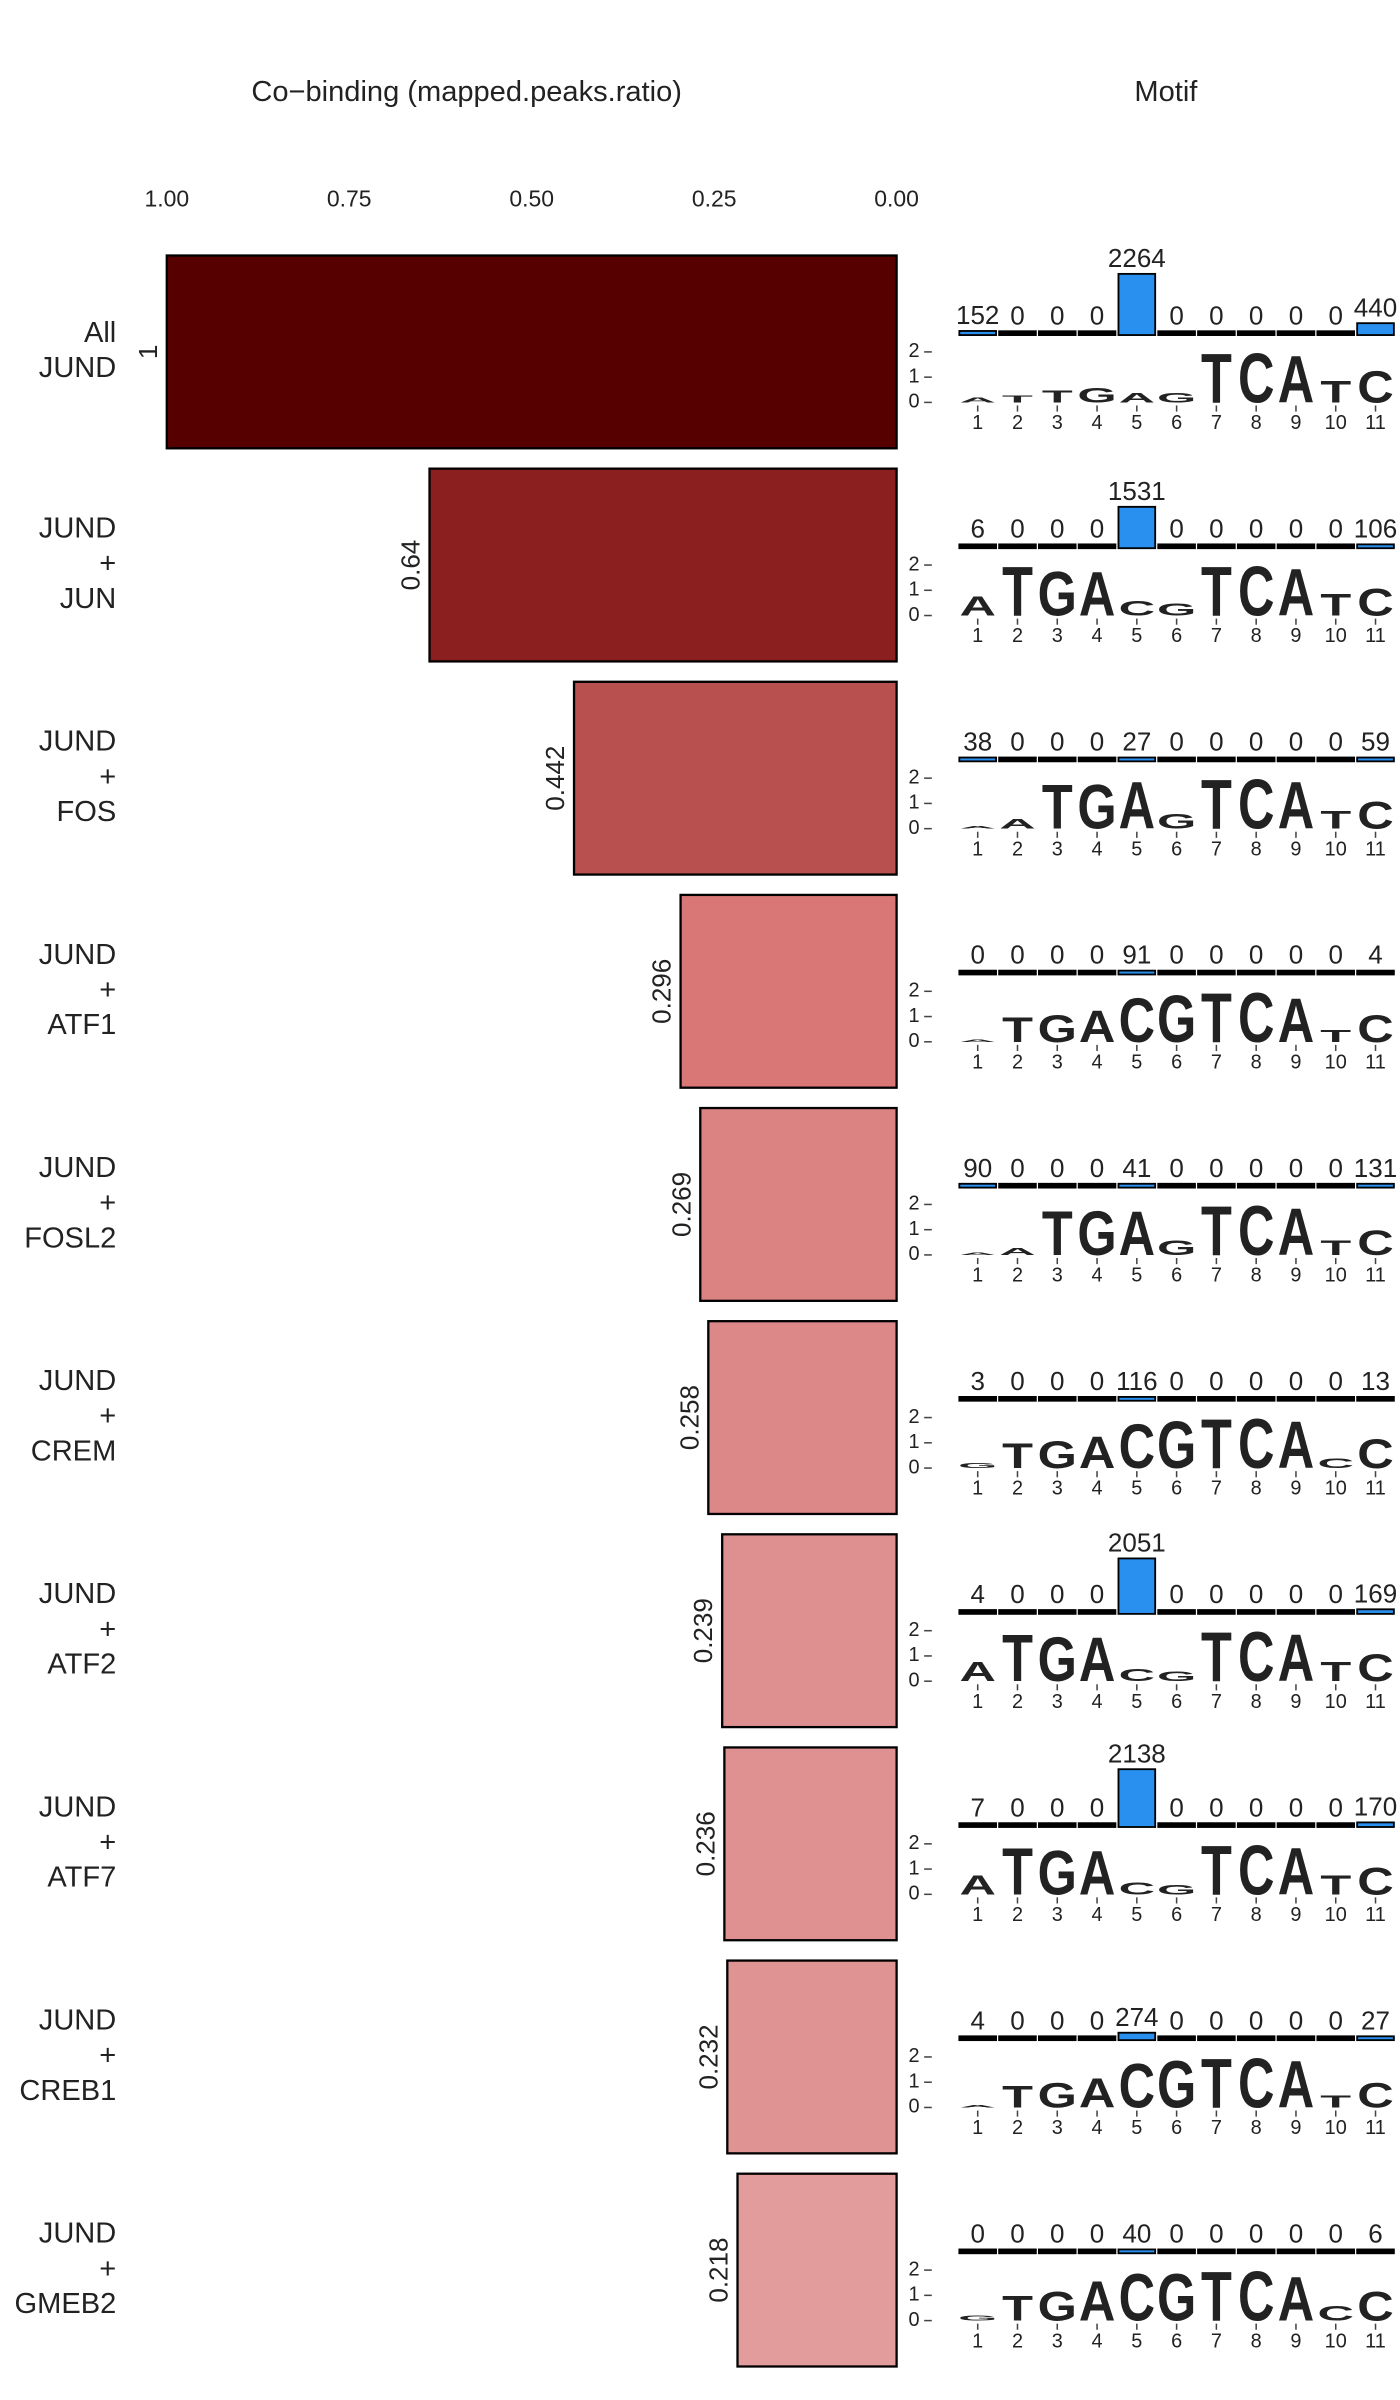 This screenshot has height=2400, width=1400. Describe the element at coordinates (914, 803) in the screenshot. I see `y-tick-label: 1` at that location.